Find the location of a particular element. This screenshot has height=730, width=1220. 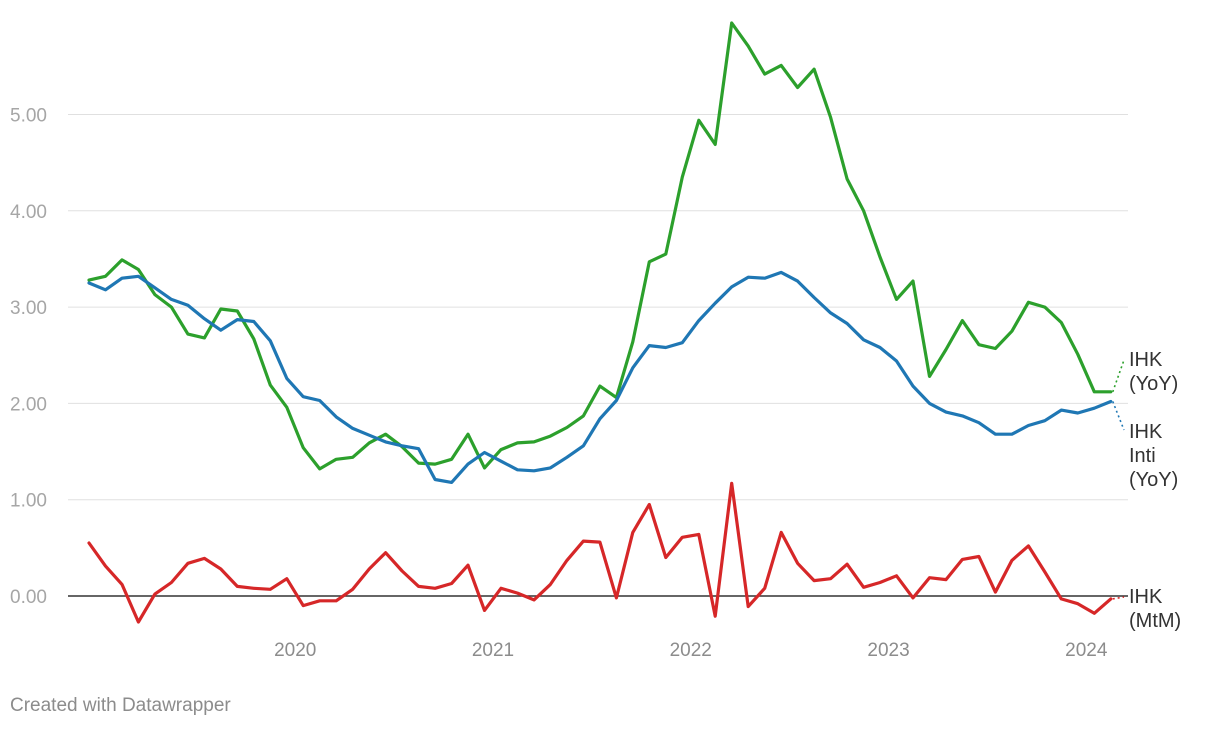

x-tick-label: 2021 is located at coordinates (493, 650).